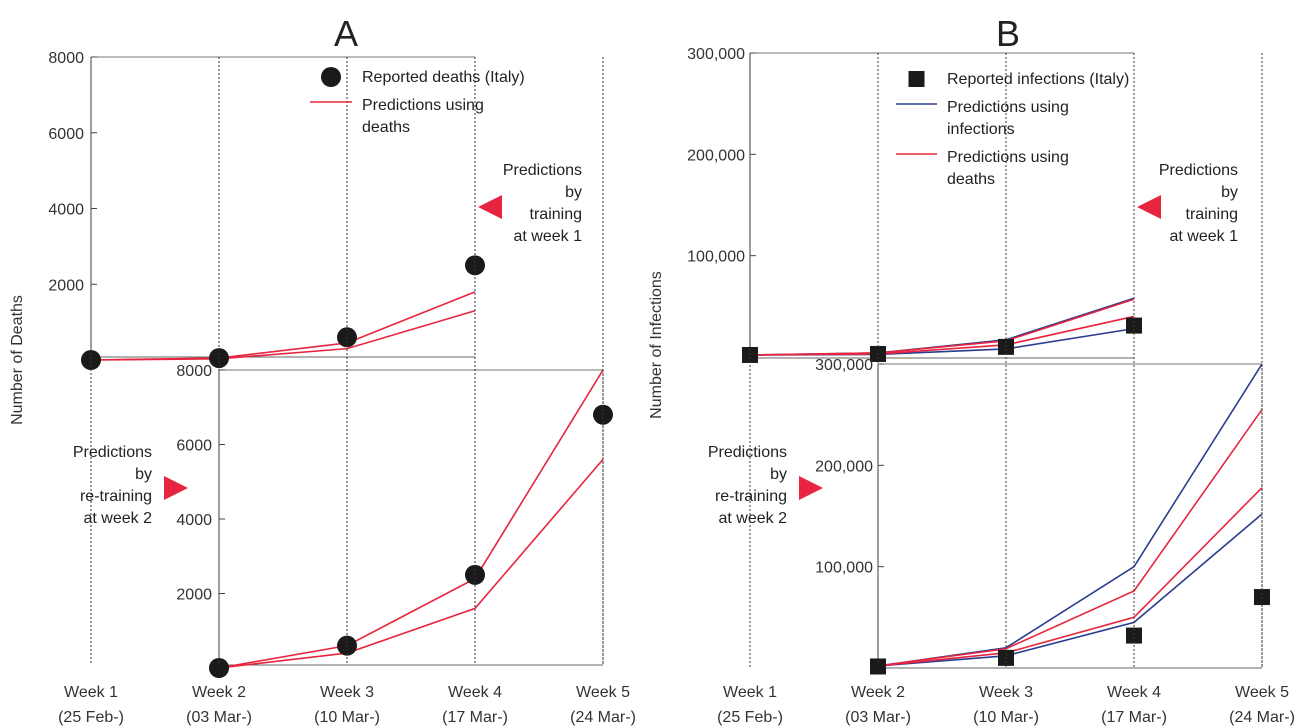 This screenshot has width=1298, height=727. What do you see at coordinates (981, 129) in the screenshot?
I see `legend-label: infections` at bounding box center [981, 129].